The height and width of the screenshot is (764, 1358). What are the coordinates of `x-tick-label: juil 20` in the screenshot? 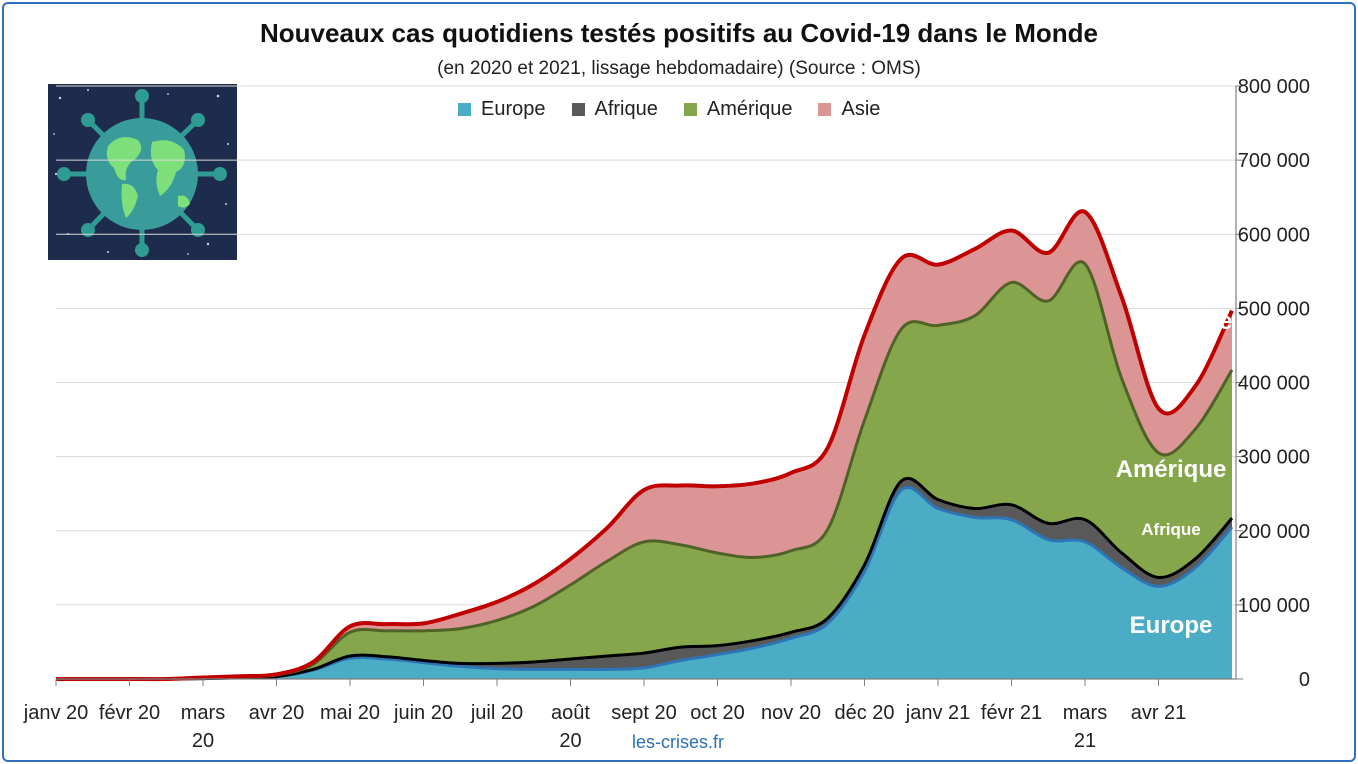 It's located at (496, 713).